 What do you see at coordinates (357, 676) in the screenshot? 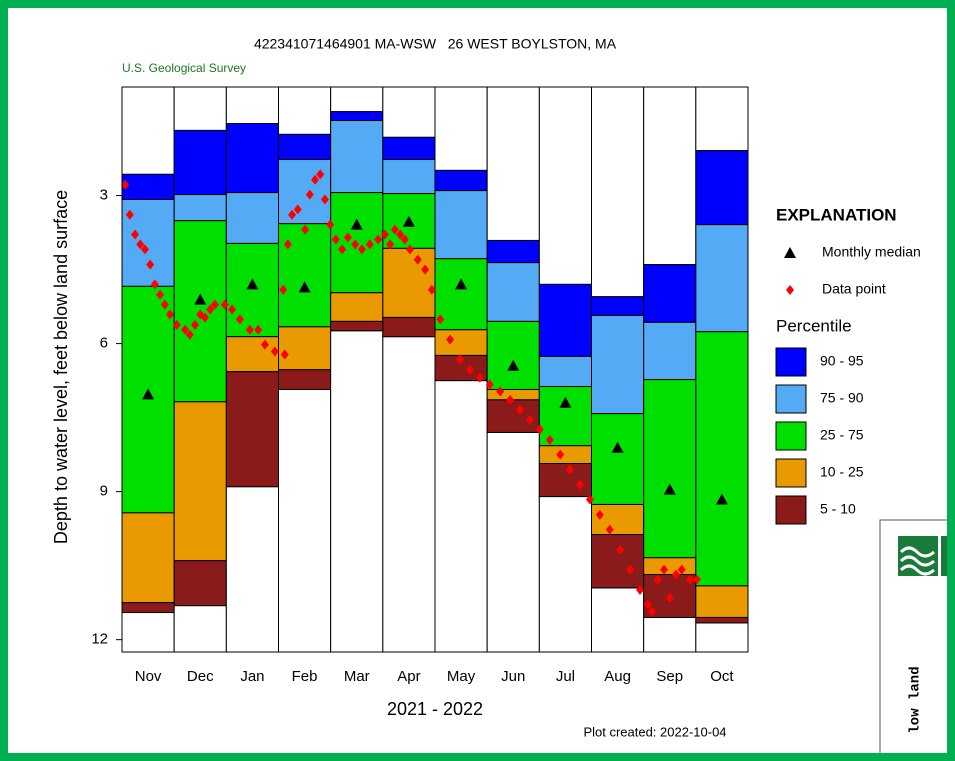
I see `x-tick-label: Mar` at bounding box center [357, 676].